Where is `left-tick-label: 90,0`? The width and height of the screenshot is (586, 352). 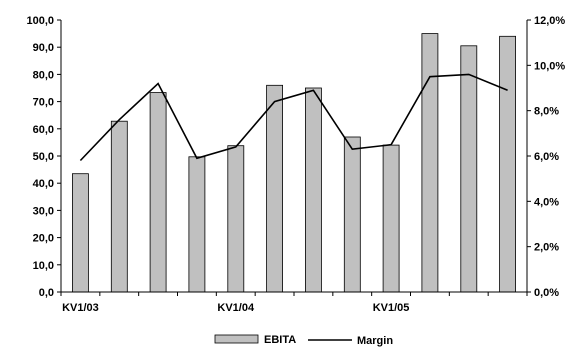 left-tick-label: 90,0 is located at coordinates (43, 48).